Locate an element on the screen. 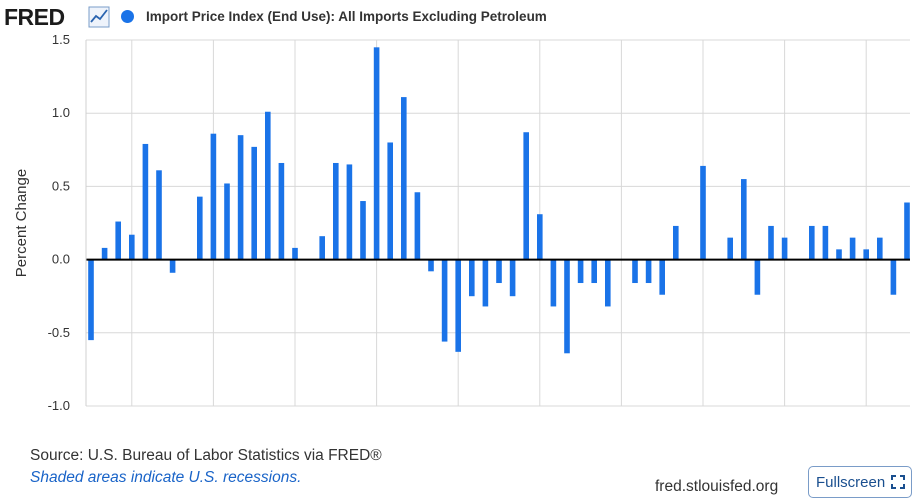 Image resolution: width=918 pixels, height=504 pixels. legend-marker is located at coordinates (127, 16).